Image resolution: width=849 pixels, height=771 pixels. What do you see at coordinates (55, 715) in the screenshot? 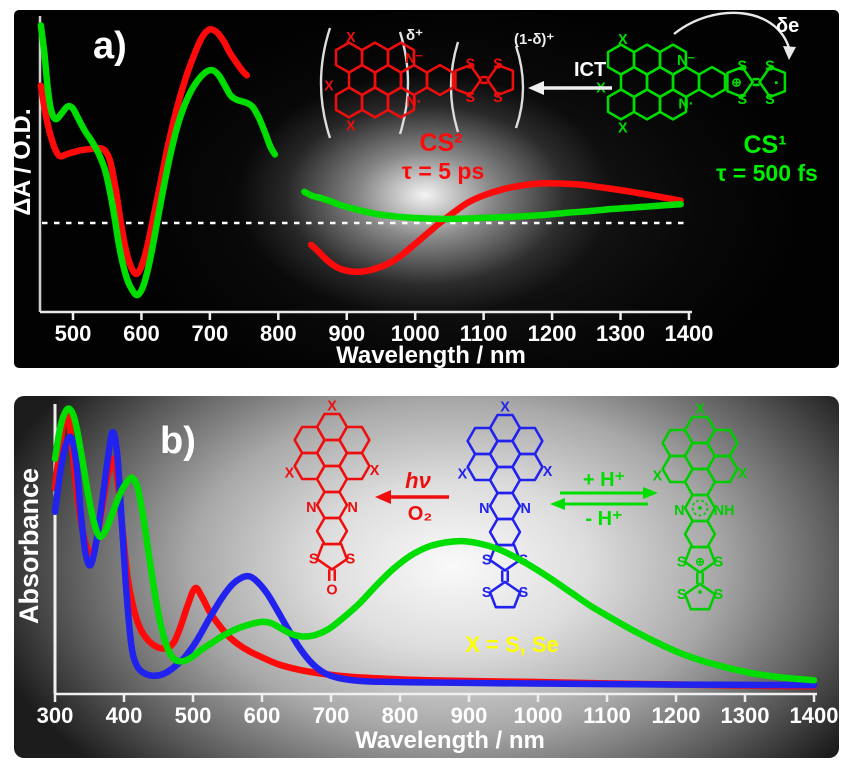
I see `x-tick-label: 300` at bounding box center [55, 715].